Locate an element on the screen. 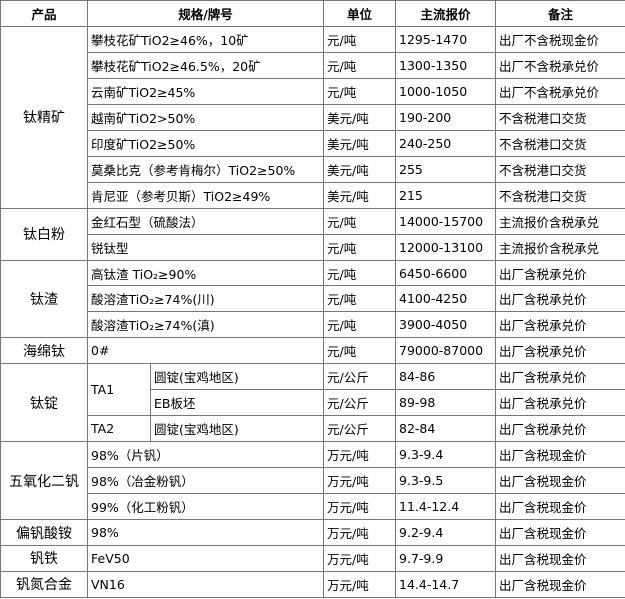 The height and width of the screenshot is (599, 625). spec-cell: 98%（片钒） is located at coordinates (205, 455).